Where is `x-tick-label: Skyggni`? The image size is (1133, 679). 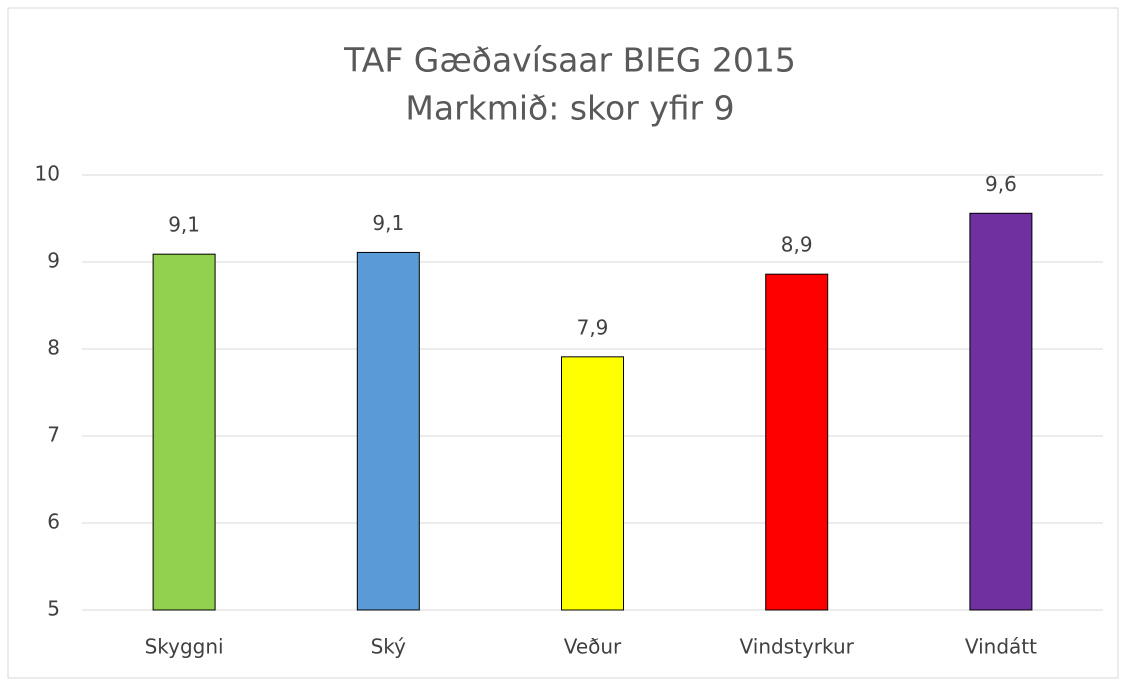
x-tick-label: Skyggni is located at coordinates (184, 647).